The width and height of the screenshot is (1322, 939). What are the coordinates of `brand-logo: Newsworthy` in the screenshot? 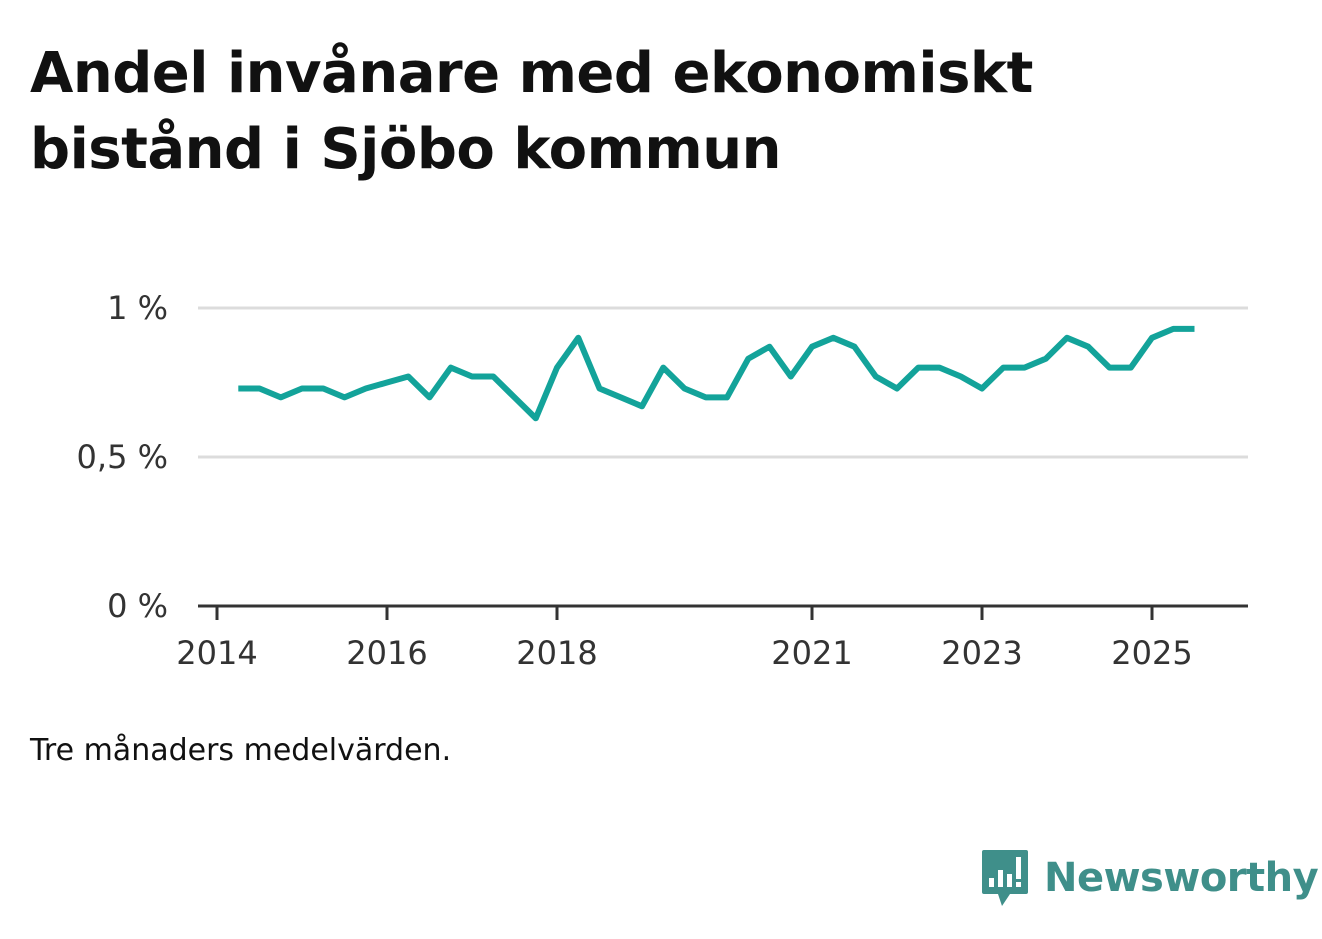 It's located at (1149, 878).